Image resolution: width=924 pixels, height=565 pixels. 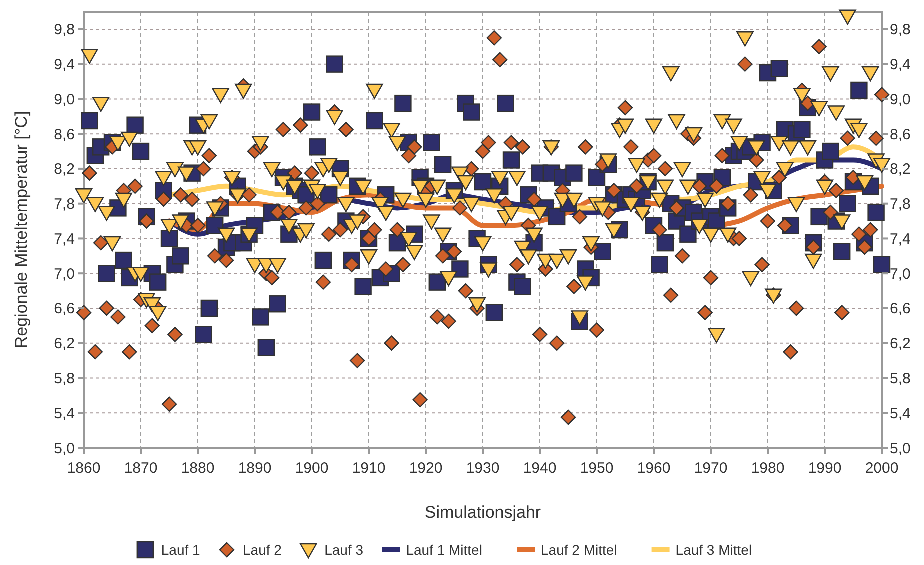 I want to click on y2-tick-label: 7,0, so click(x=900, y=274).